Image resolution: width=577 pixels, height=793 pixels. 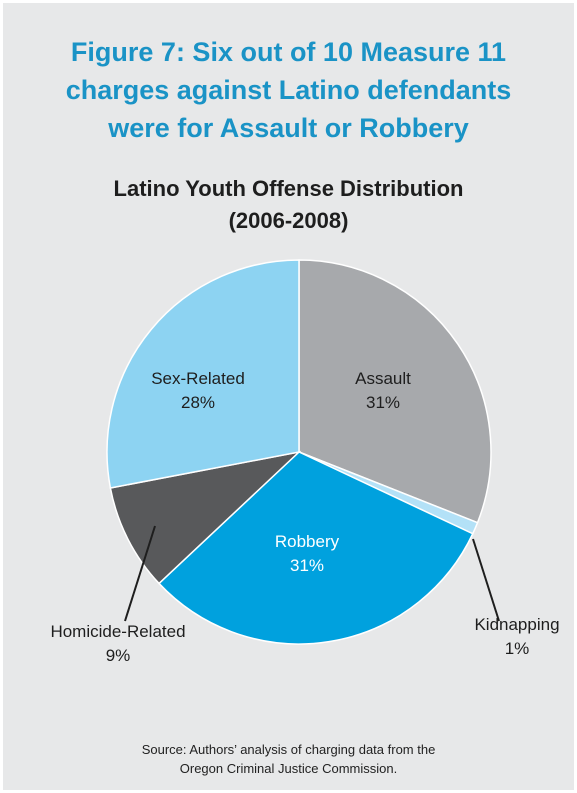 I want to click on figure-title-line-1: Figure 7: Six out of 10 Measure 11, so click(x=288, y=52).